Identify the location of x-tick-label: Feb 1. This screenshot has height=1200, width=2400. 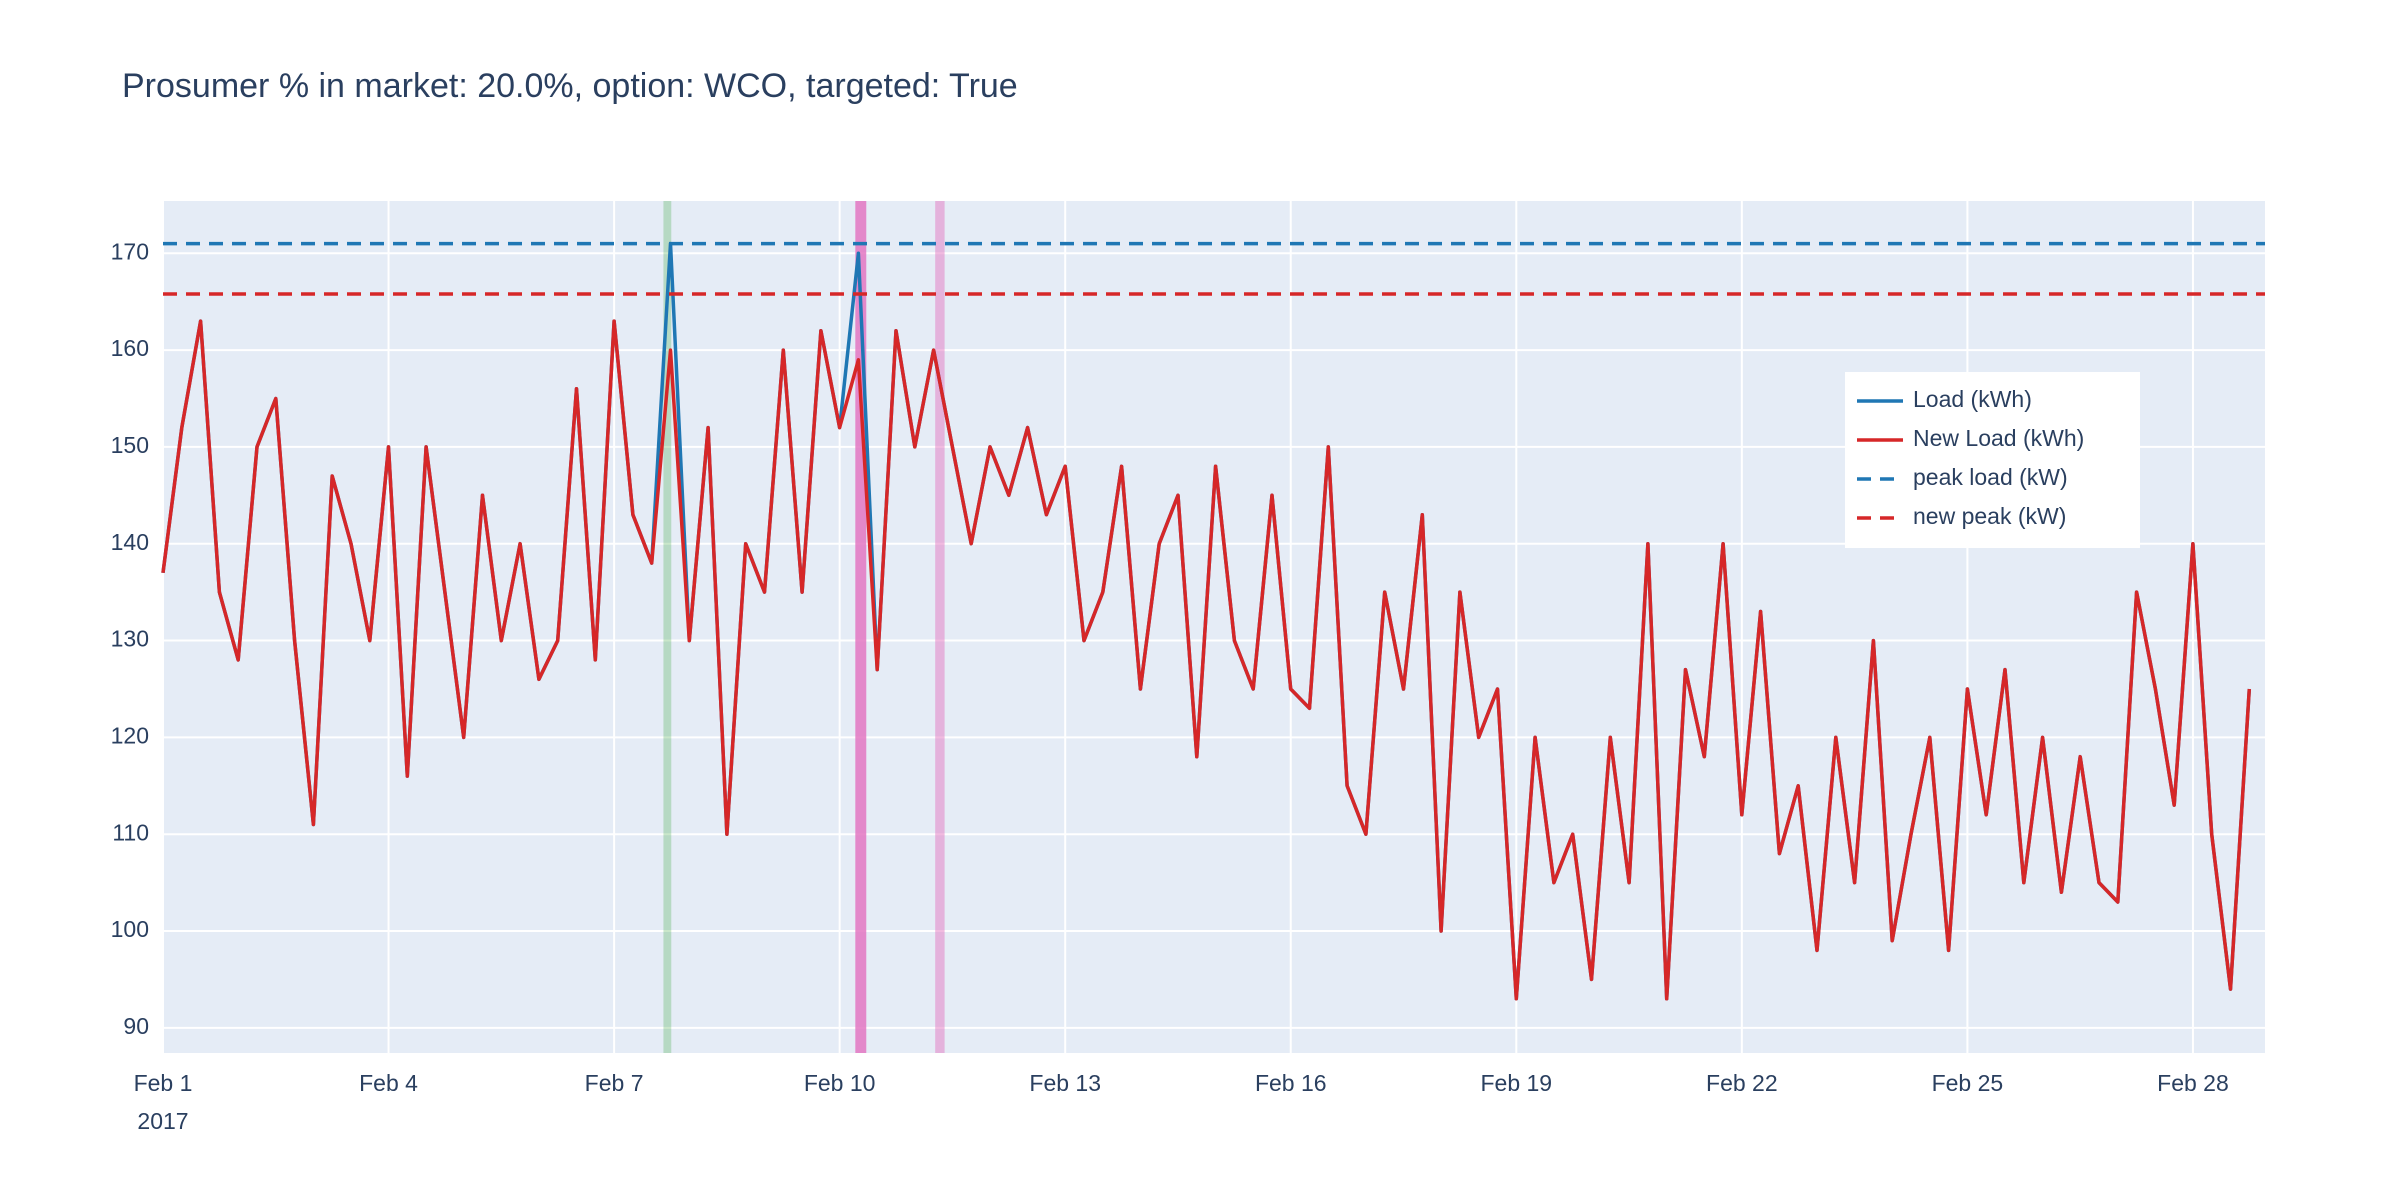
(163, 1083).